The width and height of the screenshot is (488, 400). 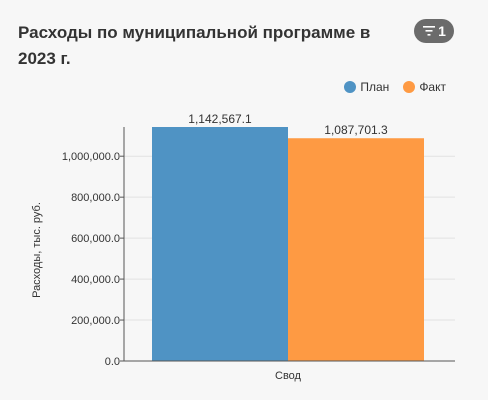 What do you see at coordinates (91, 157) in the screenshot?
I see `y-tick-label: 1,000,000.0` at bounding box center [91, 157].